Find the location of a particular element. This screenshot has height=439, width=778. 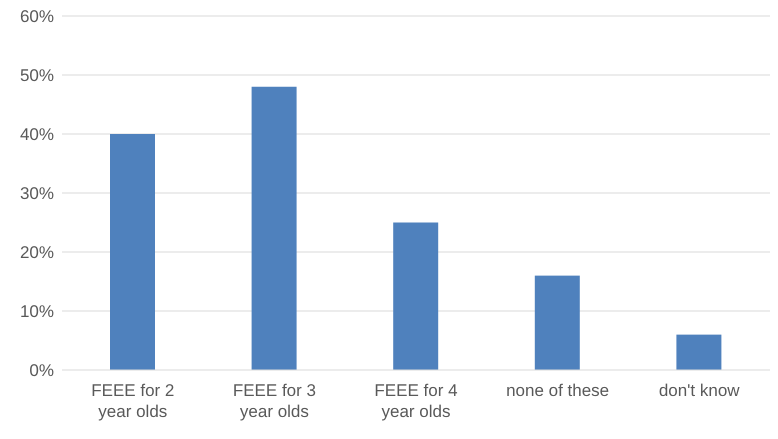

y-tick-label: 50% is located at coordinates (37, 76).